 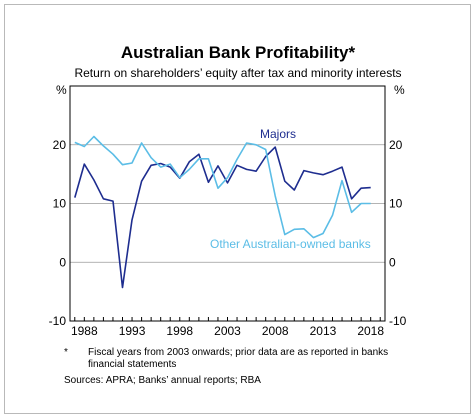 I want to click on footnote-mark: *, so click(x=66, y=352).